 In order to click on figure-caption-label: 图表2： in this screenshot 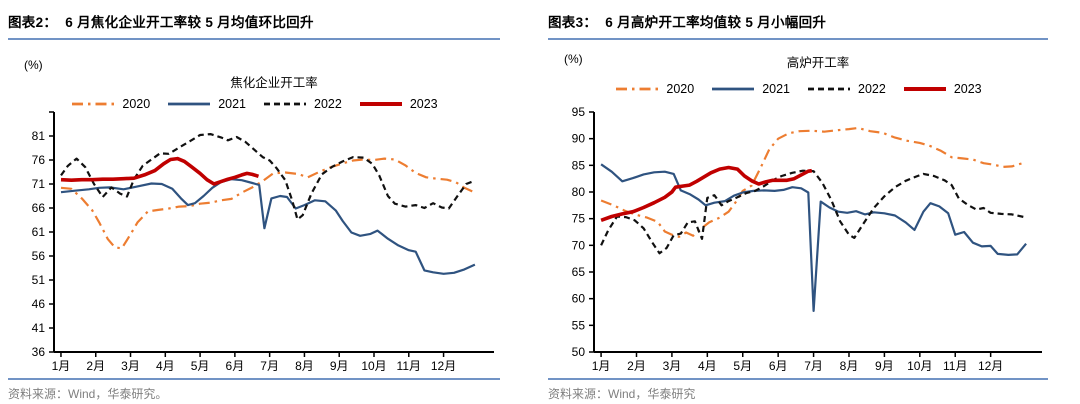, I will do `click(33, 22)`.